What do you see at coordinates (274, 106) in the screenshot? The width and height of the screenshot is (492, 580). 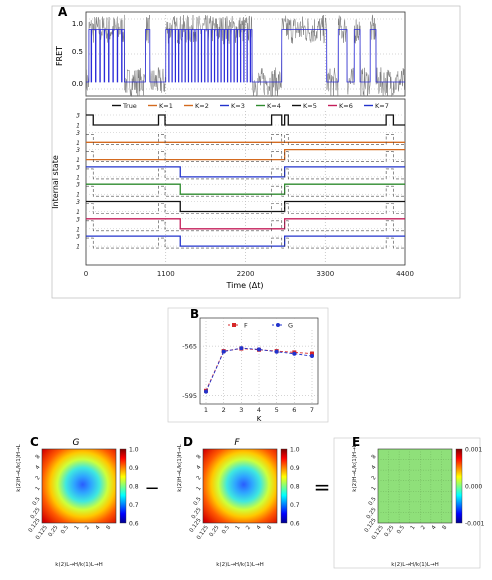 I see `legend-label-4: K=4` at bounding box center [274, 106].